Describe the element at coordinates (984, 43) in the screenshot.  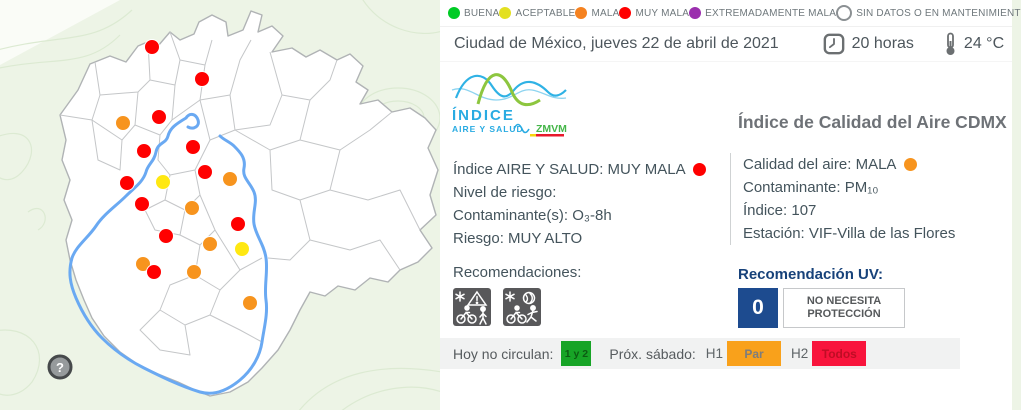
I see `temperature-value: 24 °C` at that location.